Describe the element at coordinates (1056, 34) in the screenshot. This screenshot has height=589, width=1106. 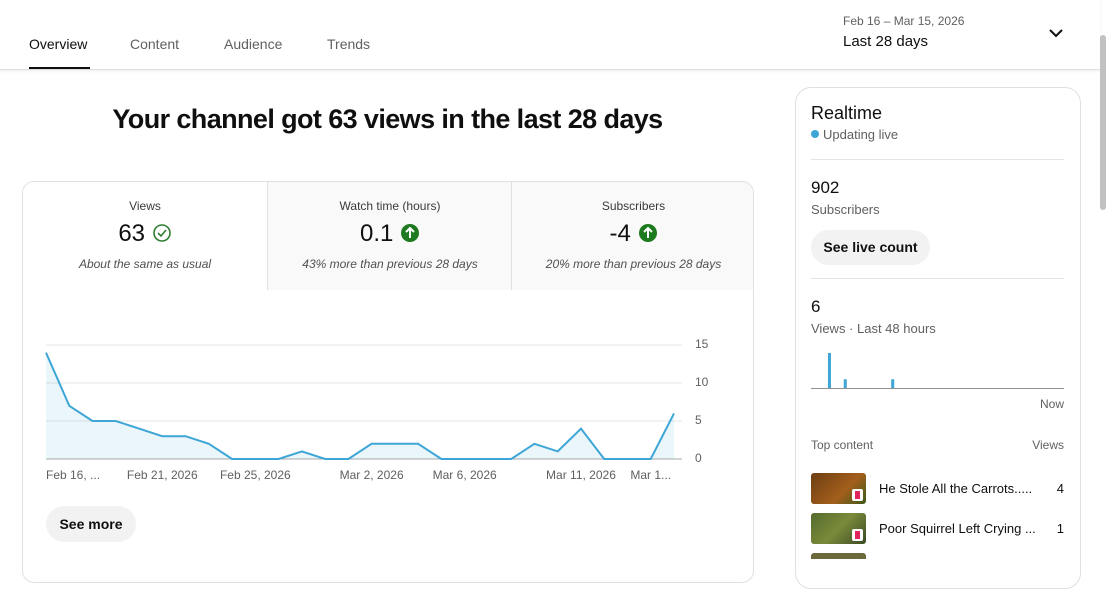
I see `dropdown-chevron` at that location.